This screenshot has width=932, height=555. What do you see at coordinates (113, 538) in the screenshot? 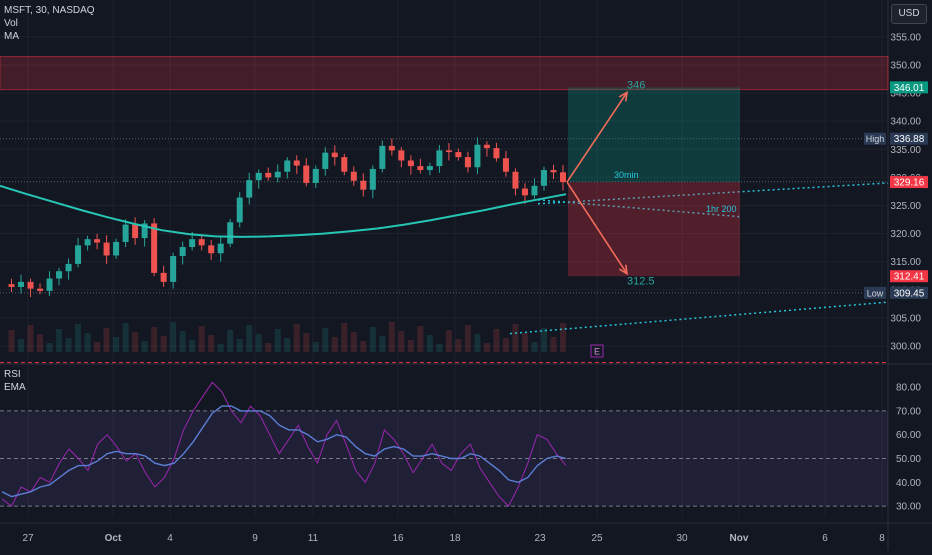
I see `x-tick-label: Oct` at bounding box center [113, 538].